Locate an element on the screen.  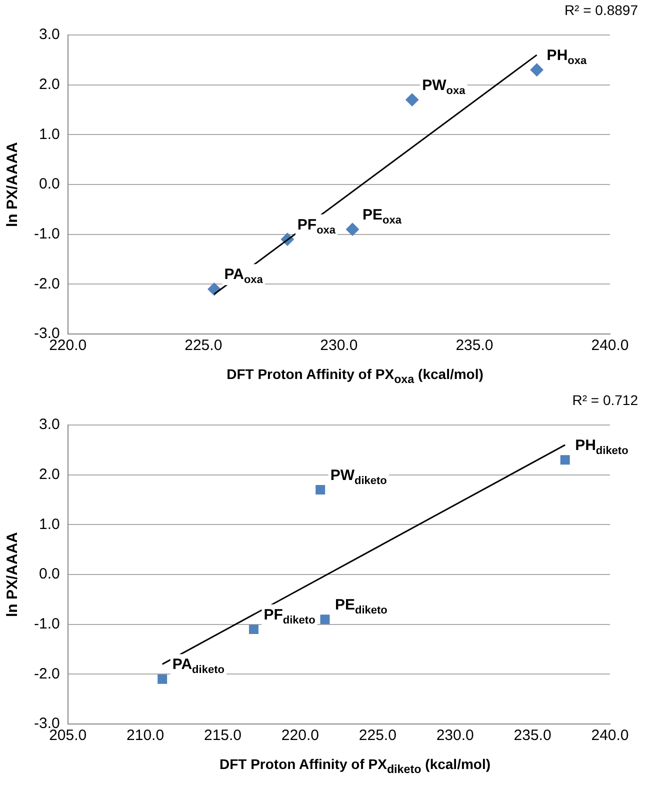
x-tick-label: 215.0 is located at coordinates (223, 735).